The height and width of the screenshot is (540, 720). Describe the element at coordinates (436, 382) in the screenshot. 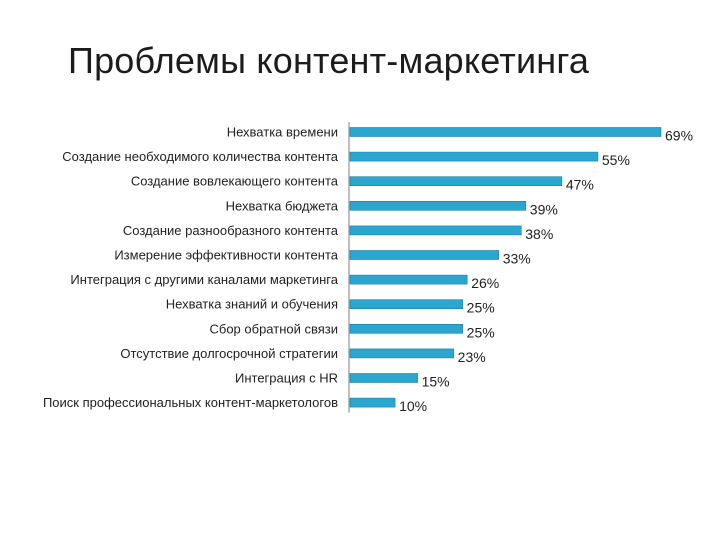

I see `value-label: 15%` at that location.